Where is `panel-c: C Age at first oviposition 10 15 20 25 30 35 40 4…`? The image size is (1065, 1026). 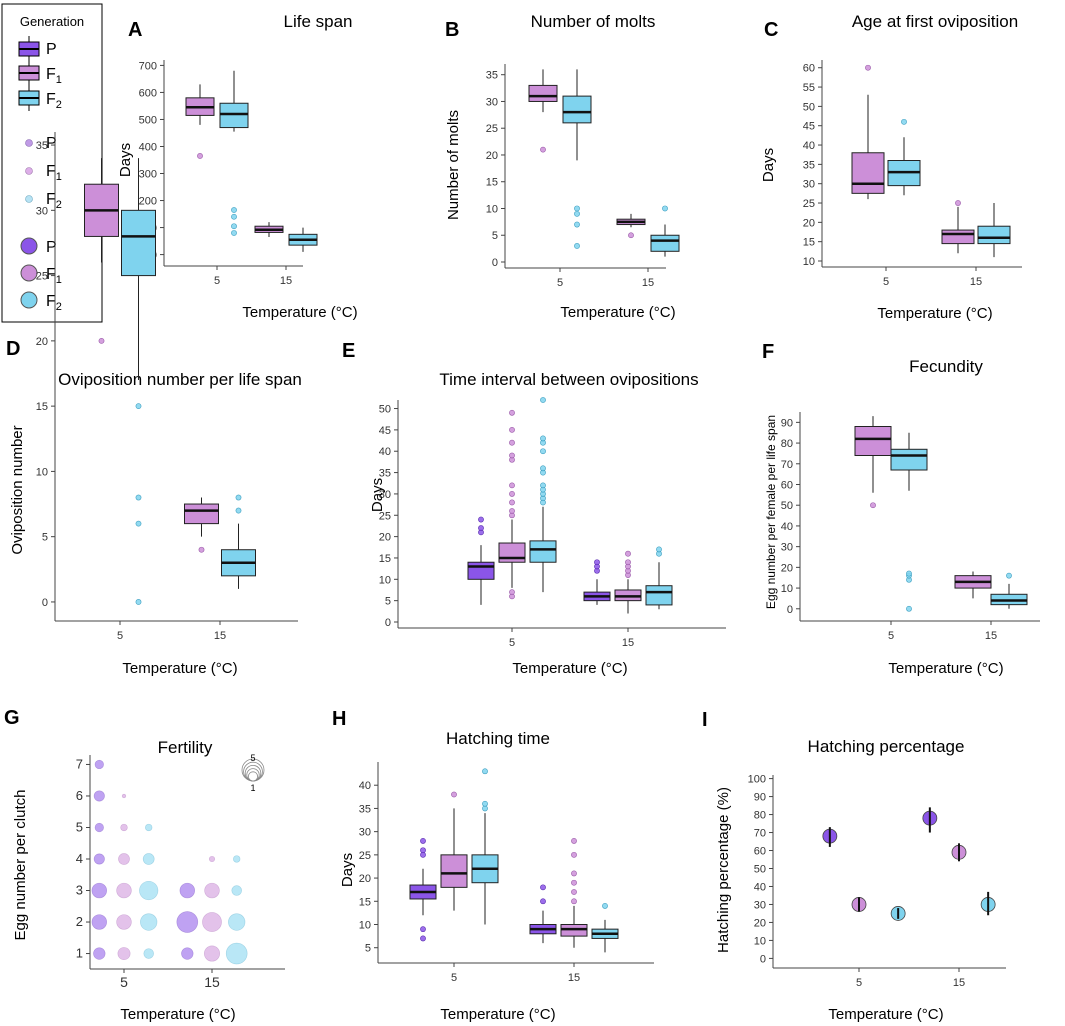
panel-c: C Age at first oviposition 10 15 20 25 30 35 40 4… is located at coordinates (891, 167).